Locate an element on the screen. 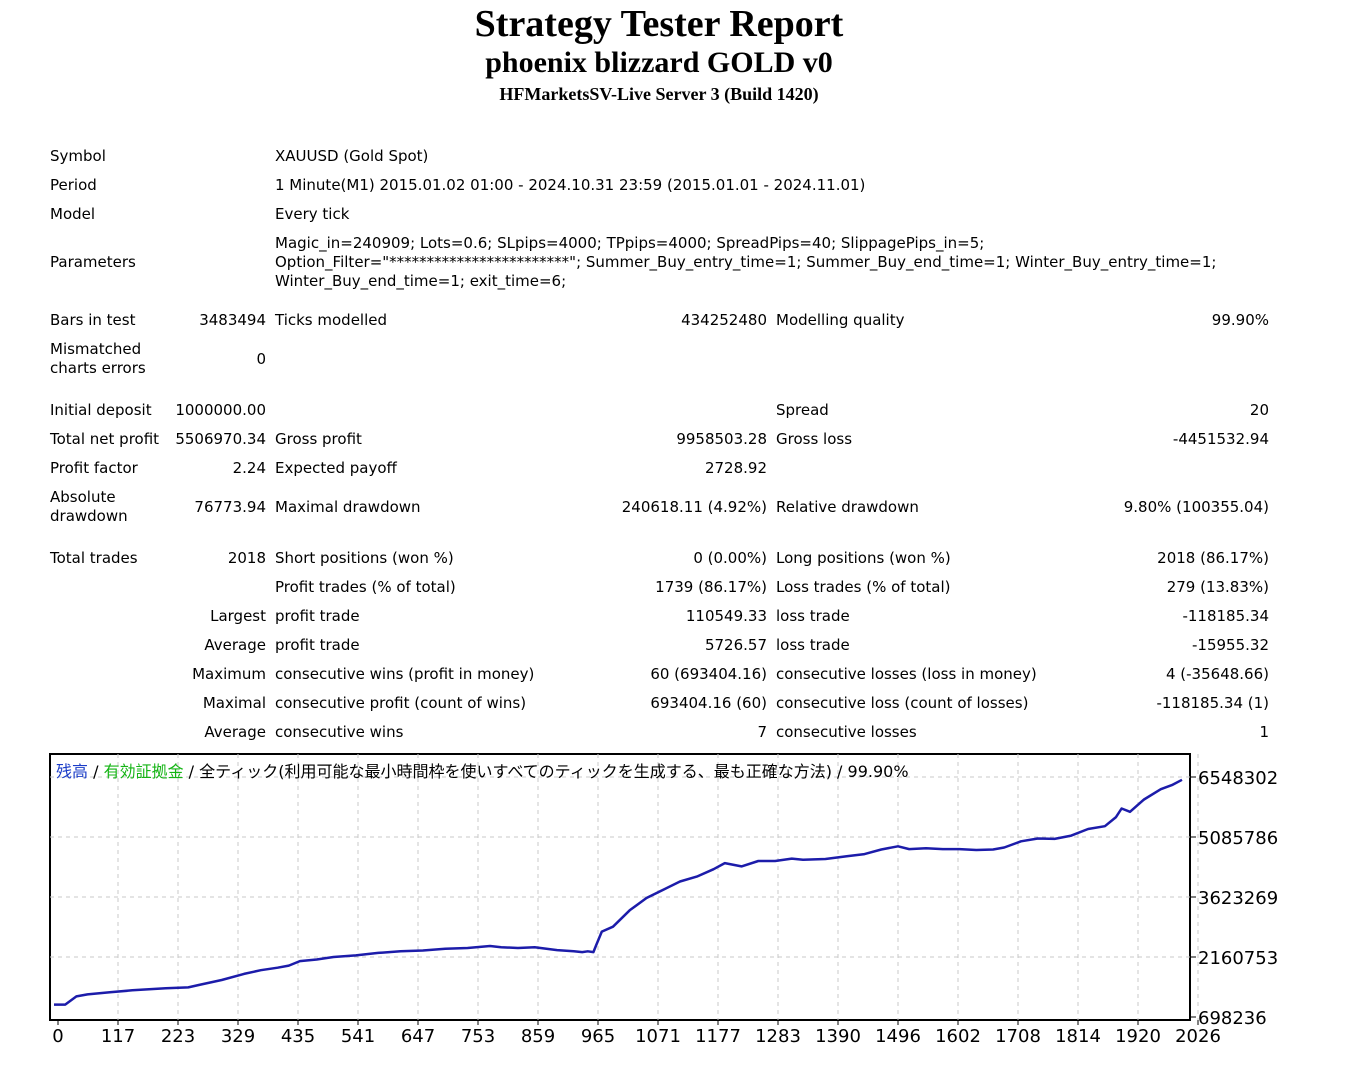 The width and height of the screenshot is (1353, 1088). mismatch-label: Mismatched charts errors is located at coordinates (98, 359).